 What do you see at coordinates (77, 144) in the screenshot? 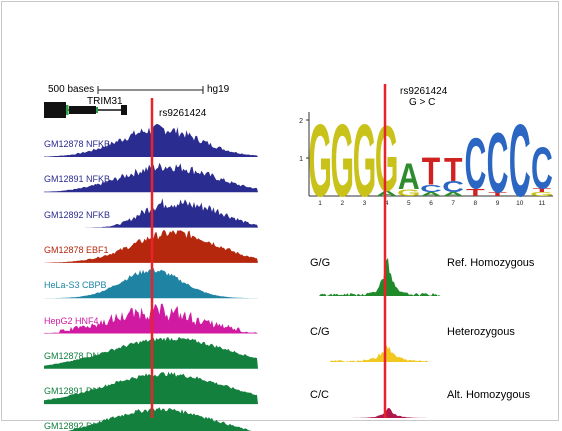
I see `track-label: GM12878 NFKB` at bounding box center [77, 144].